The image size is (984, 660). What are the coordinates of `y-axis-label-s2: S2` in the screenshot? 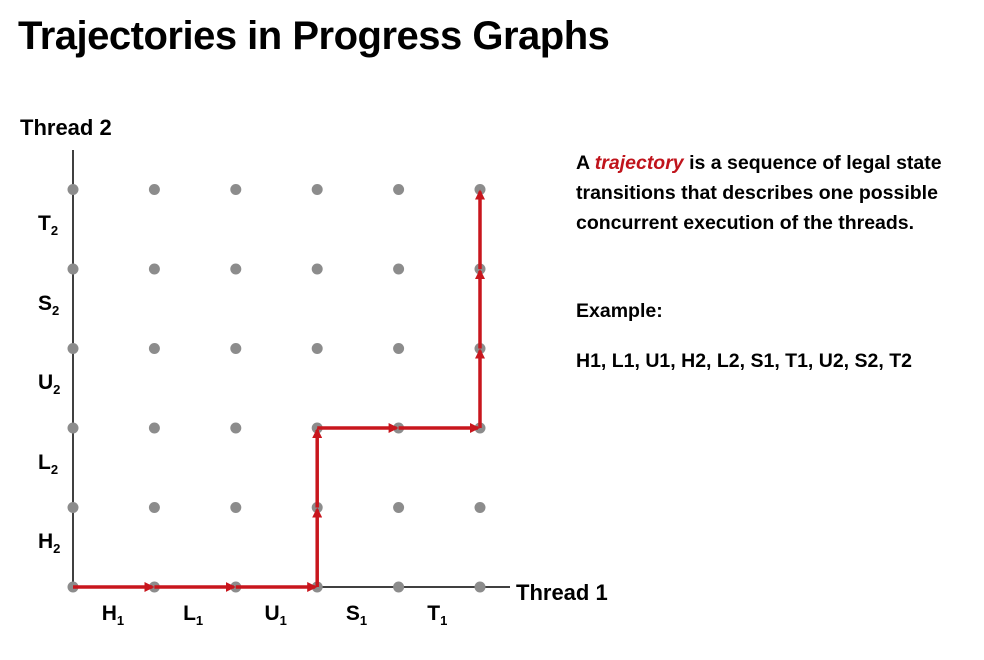 It's located at (49, 304).